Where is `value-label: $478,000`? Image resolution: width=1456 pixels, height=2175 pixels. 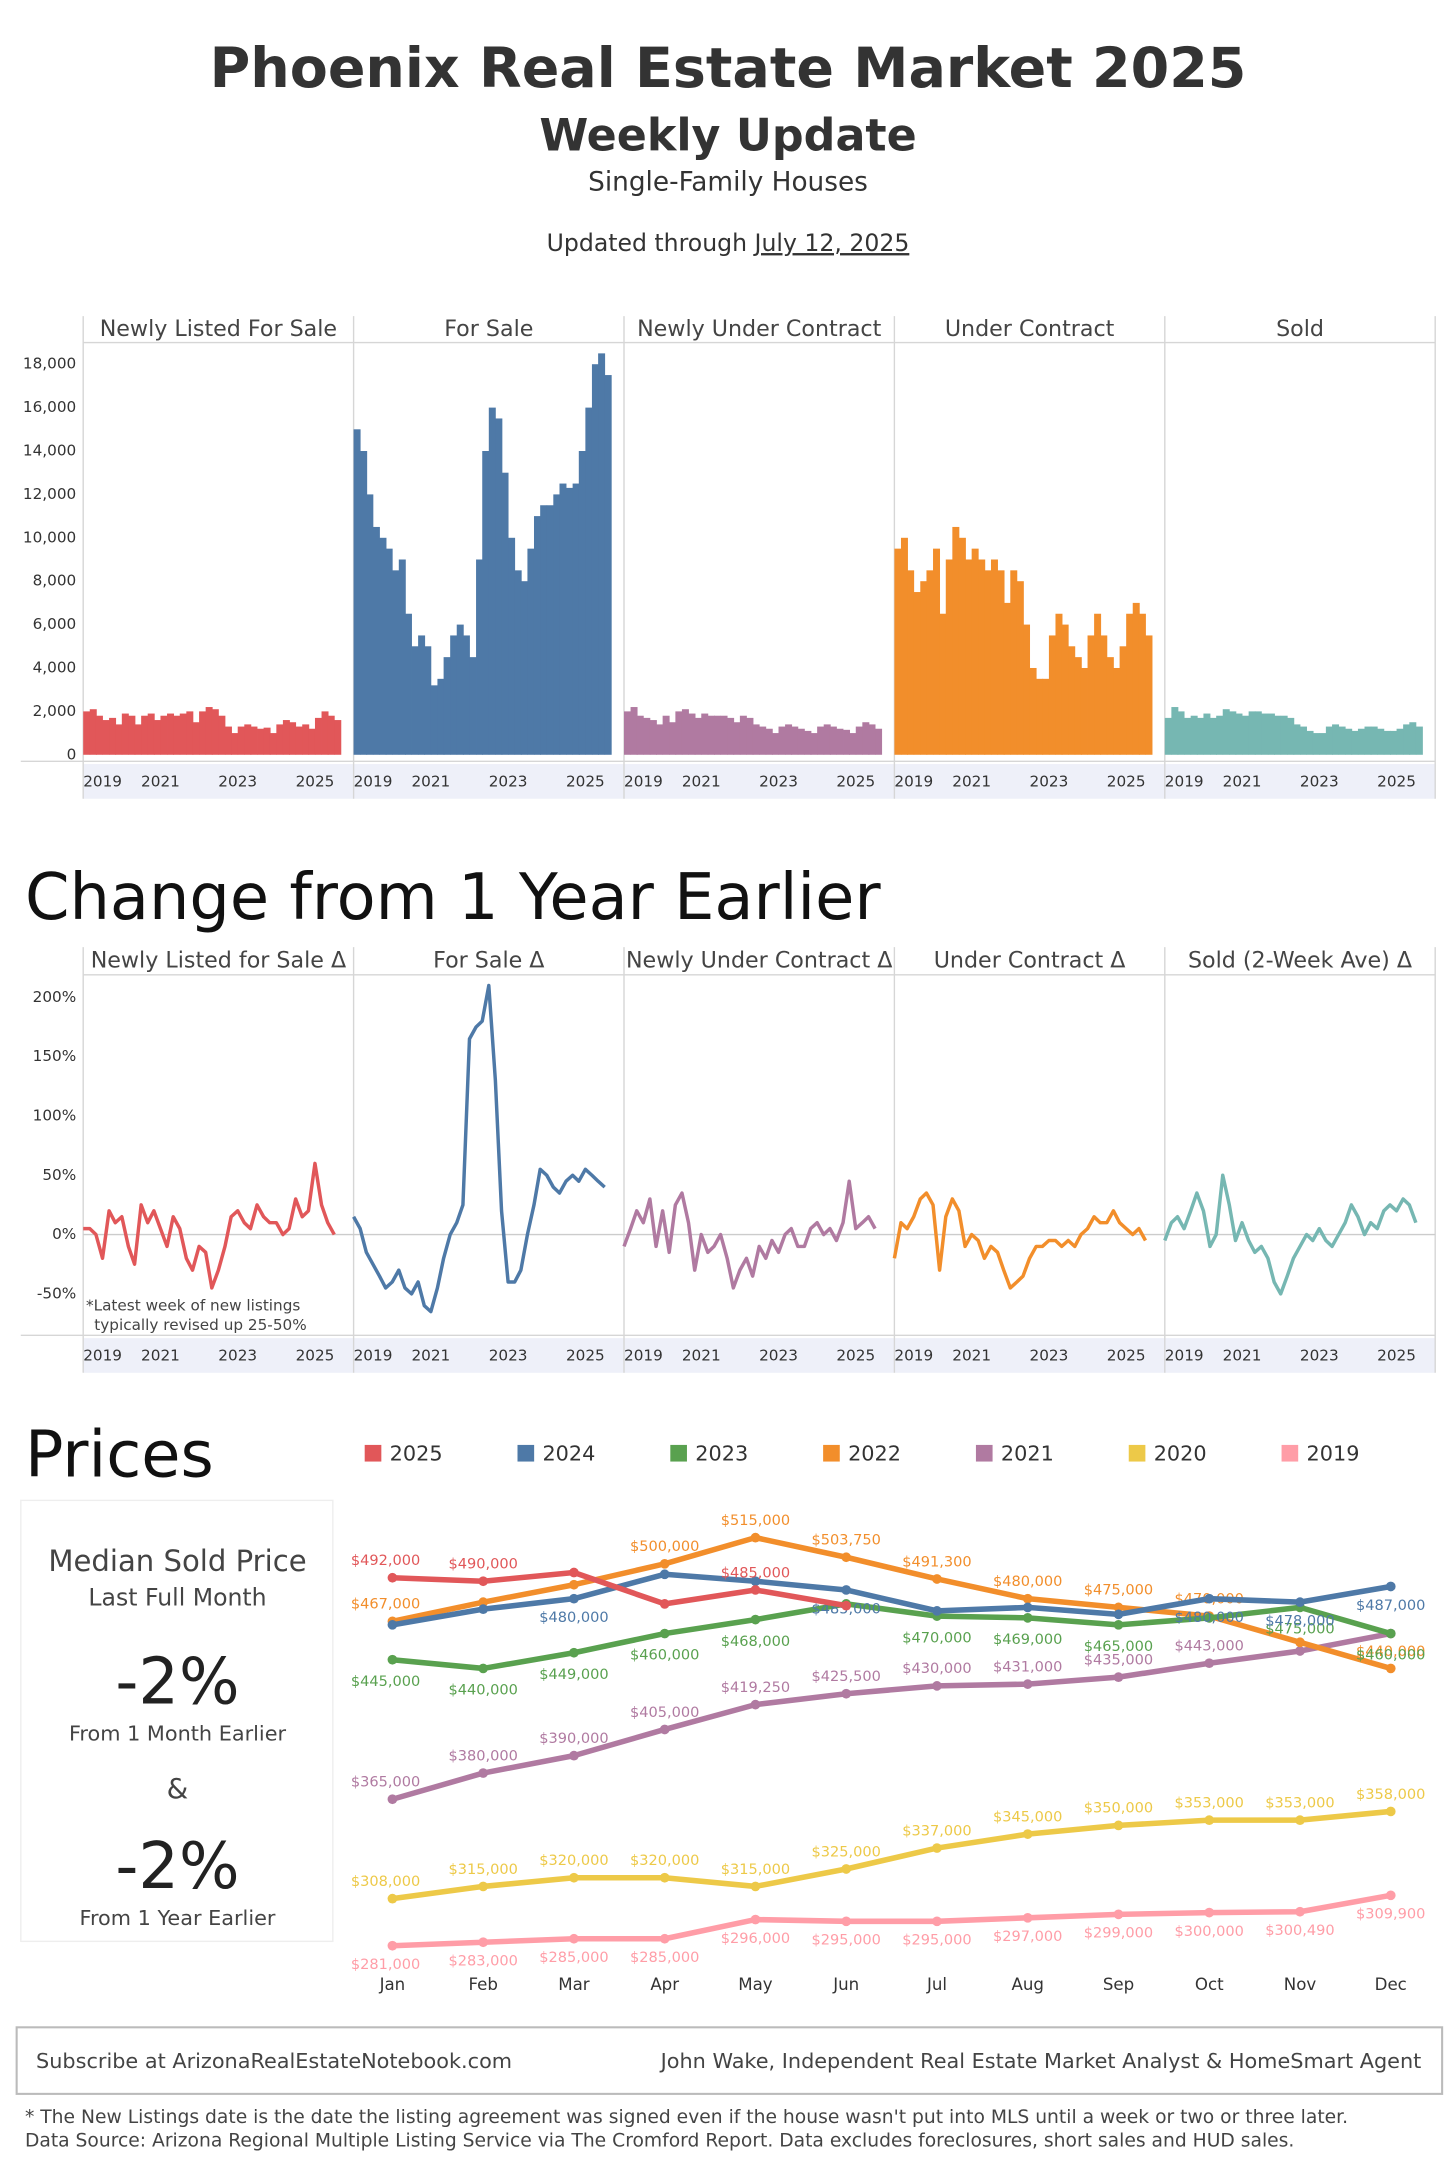 value-label: $478,000 is located at coordinates (1299, 1621).